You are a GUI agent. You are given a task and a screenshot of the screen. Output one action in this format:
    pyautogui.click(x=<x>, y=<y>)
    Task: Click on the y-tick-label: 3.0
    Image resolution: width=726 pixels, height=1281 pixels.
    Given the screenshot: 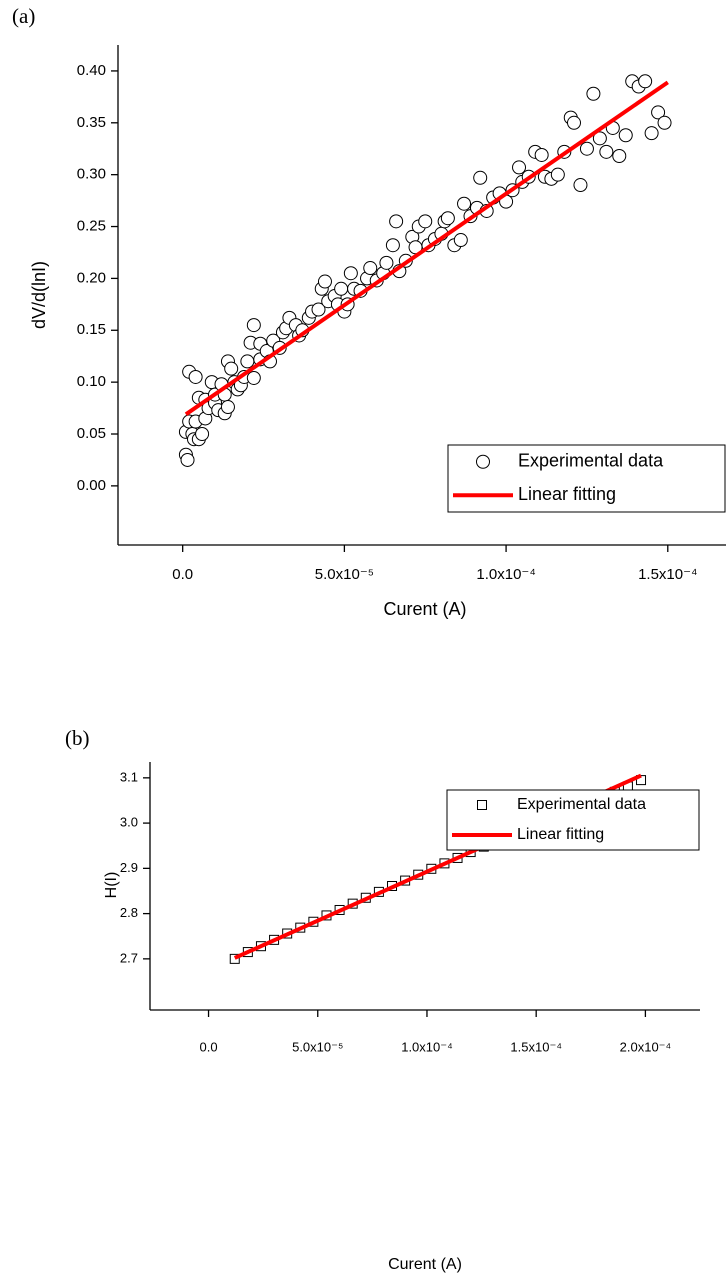 What is the action you would take?
    pyautogui.click(x=129, y=822)
    